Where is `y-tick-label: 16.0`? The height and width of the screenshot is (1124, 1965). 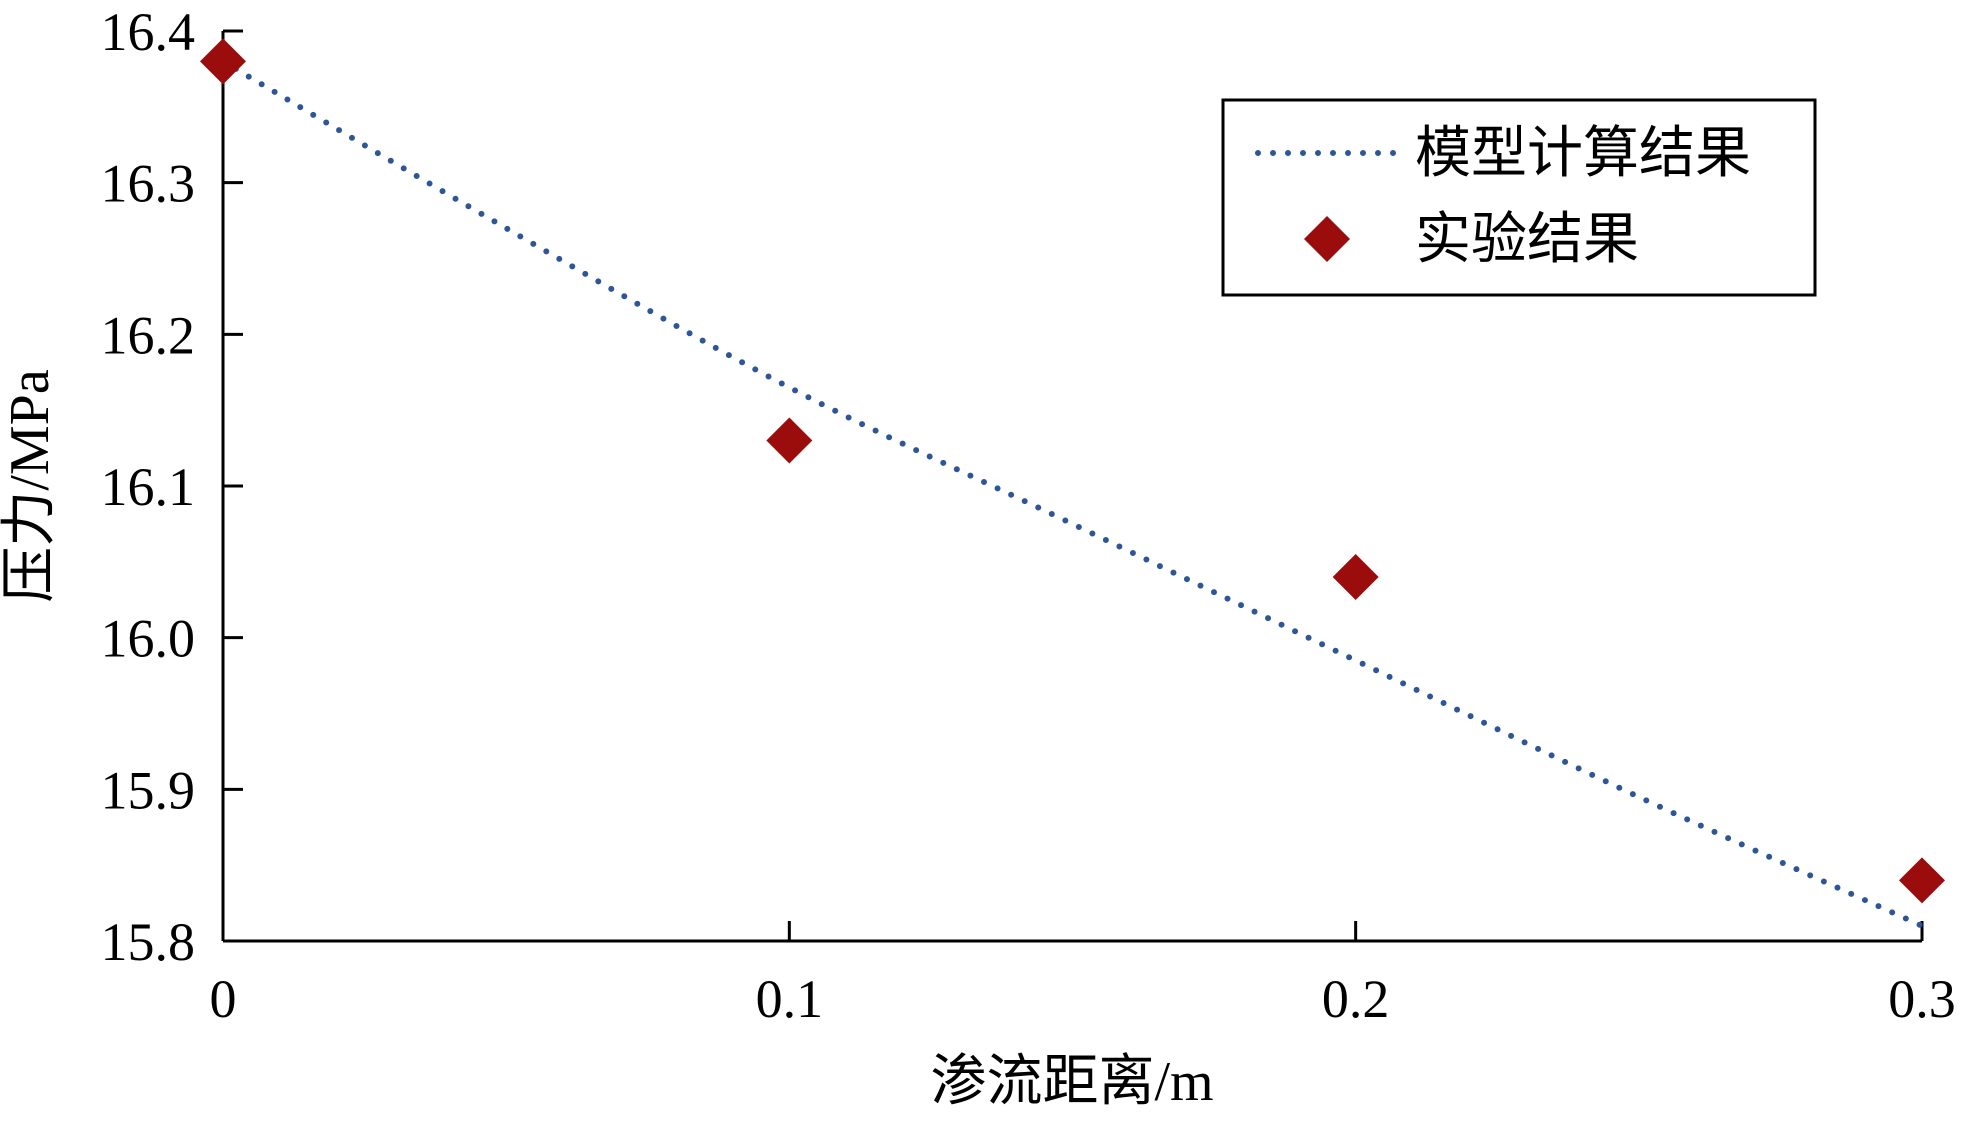
y-tick-label: 16.0 is located at coordinates (148, 639).